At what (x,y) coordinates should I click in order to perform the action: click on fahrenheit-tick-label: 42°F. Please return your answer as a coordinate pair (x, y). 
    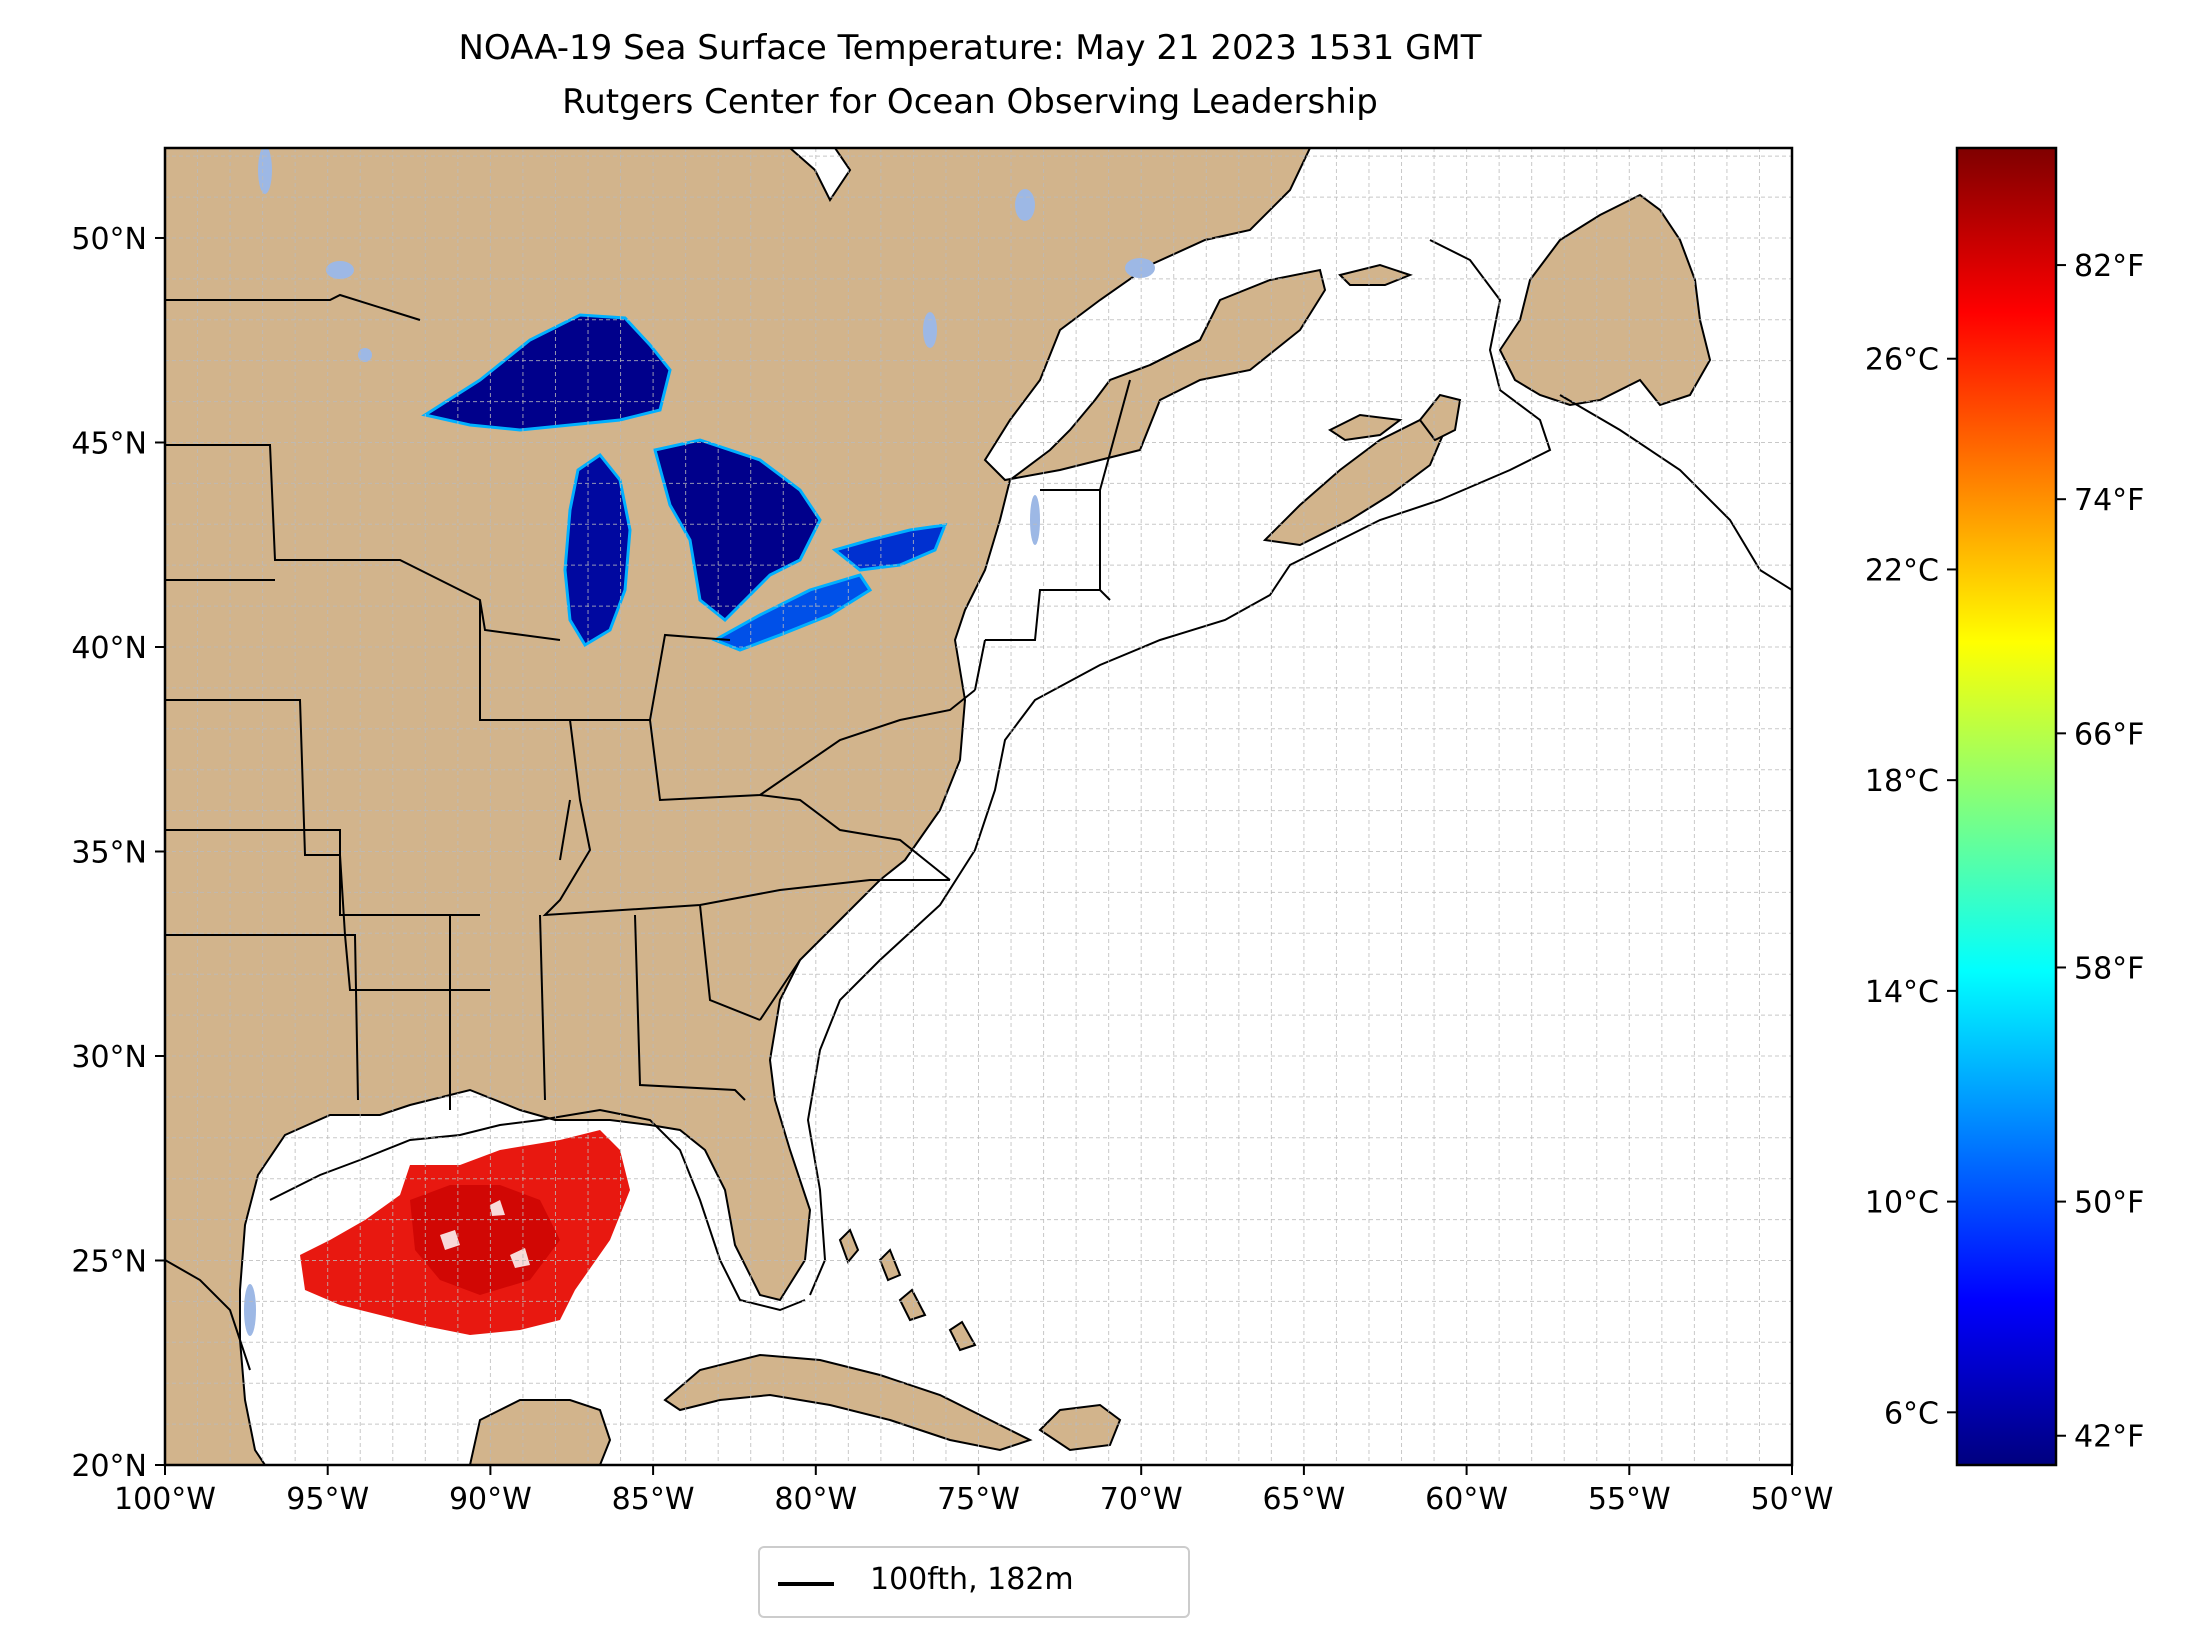
    Looking at the image, I should click on (2109, 1437).